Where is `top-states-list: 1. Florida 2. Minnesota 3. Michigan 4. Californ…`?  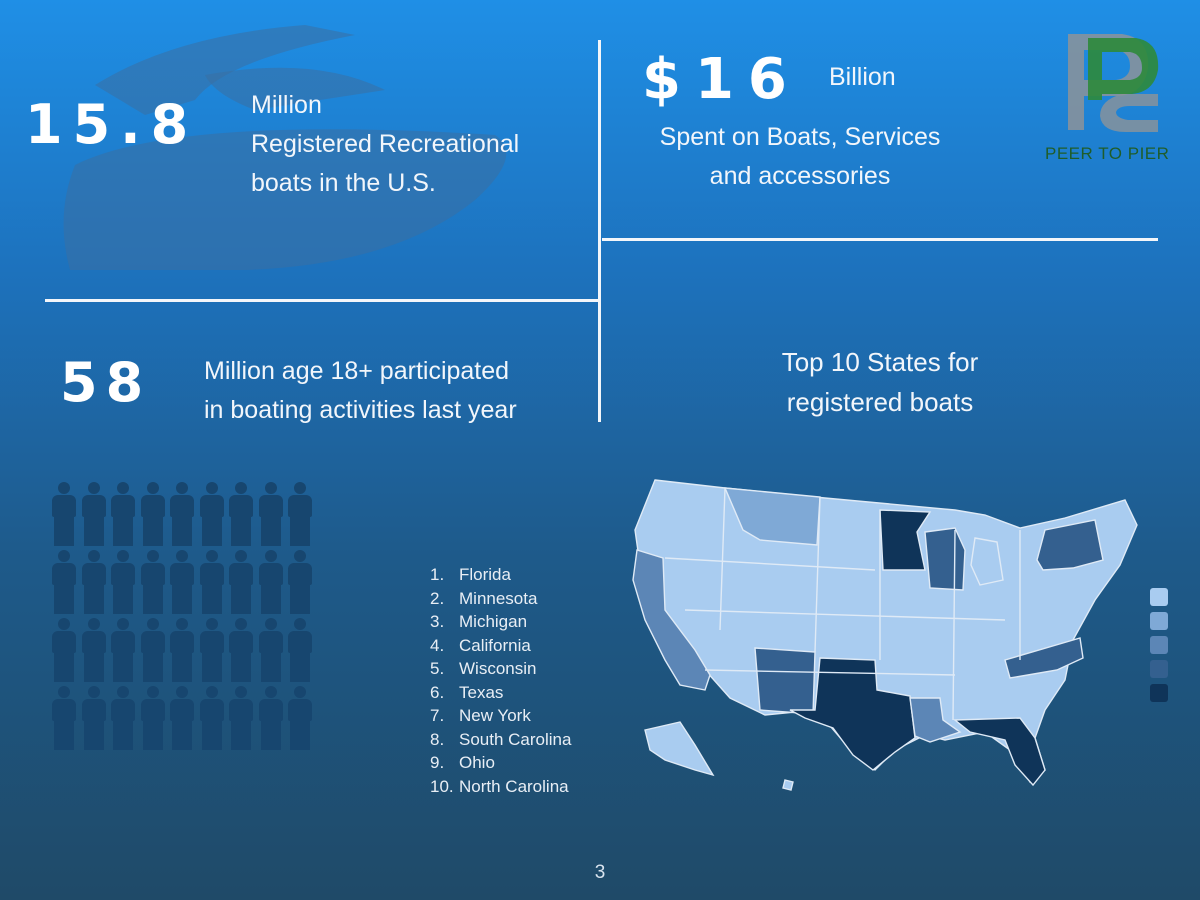
top-states-list: 1. Florida 2. Minnesota 3. Michigan 4. Californ… is located at coordinates (500, 680).